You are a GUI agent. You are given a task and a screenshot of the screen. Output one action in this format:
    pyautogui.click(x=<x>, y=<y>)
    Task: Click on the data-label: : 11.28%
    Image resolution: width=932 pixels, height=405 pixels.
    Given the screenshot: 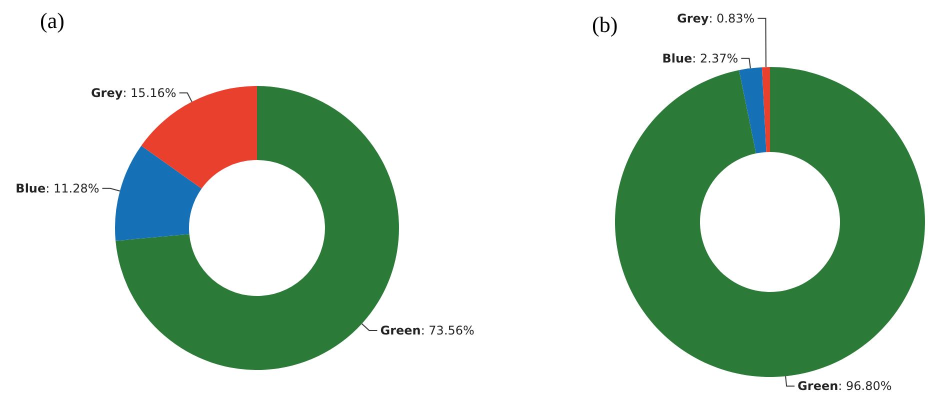 What is the action you would take?
    pyautogui.click(x=73, y=188)
    